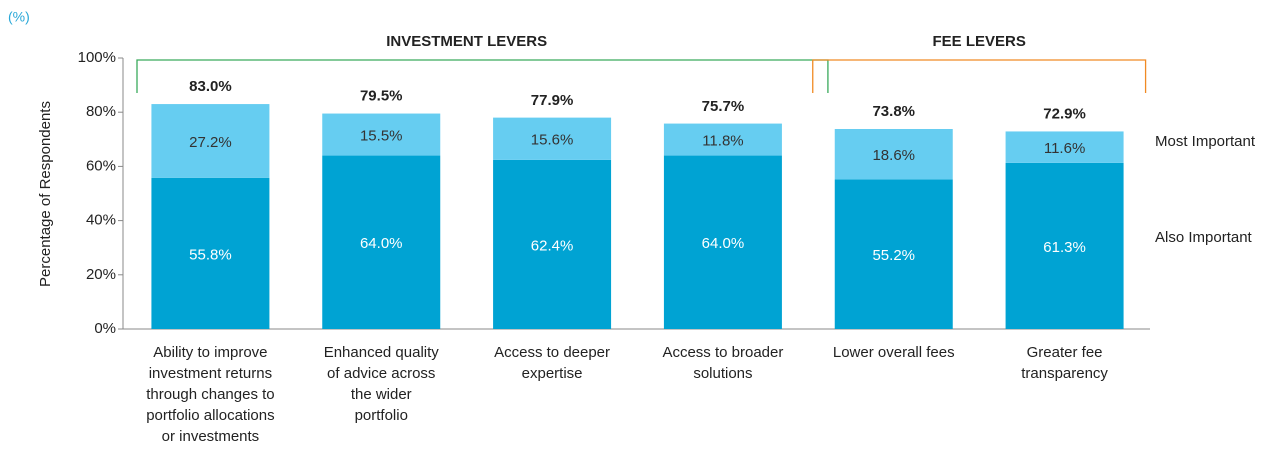  I want to click on unit-label: (%), so click(19, 17).